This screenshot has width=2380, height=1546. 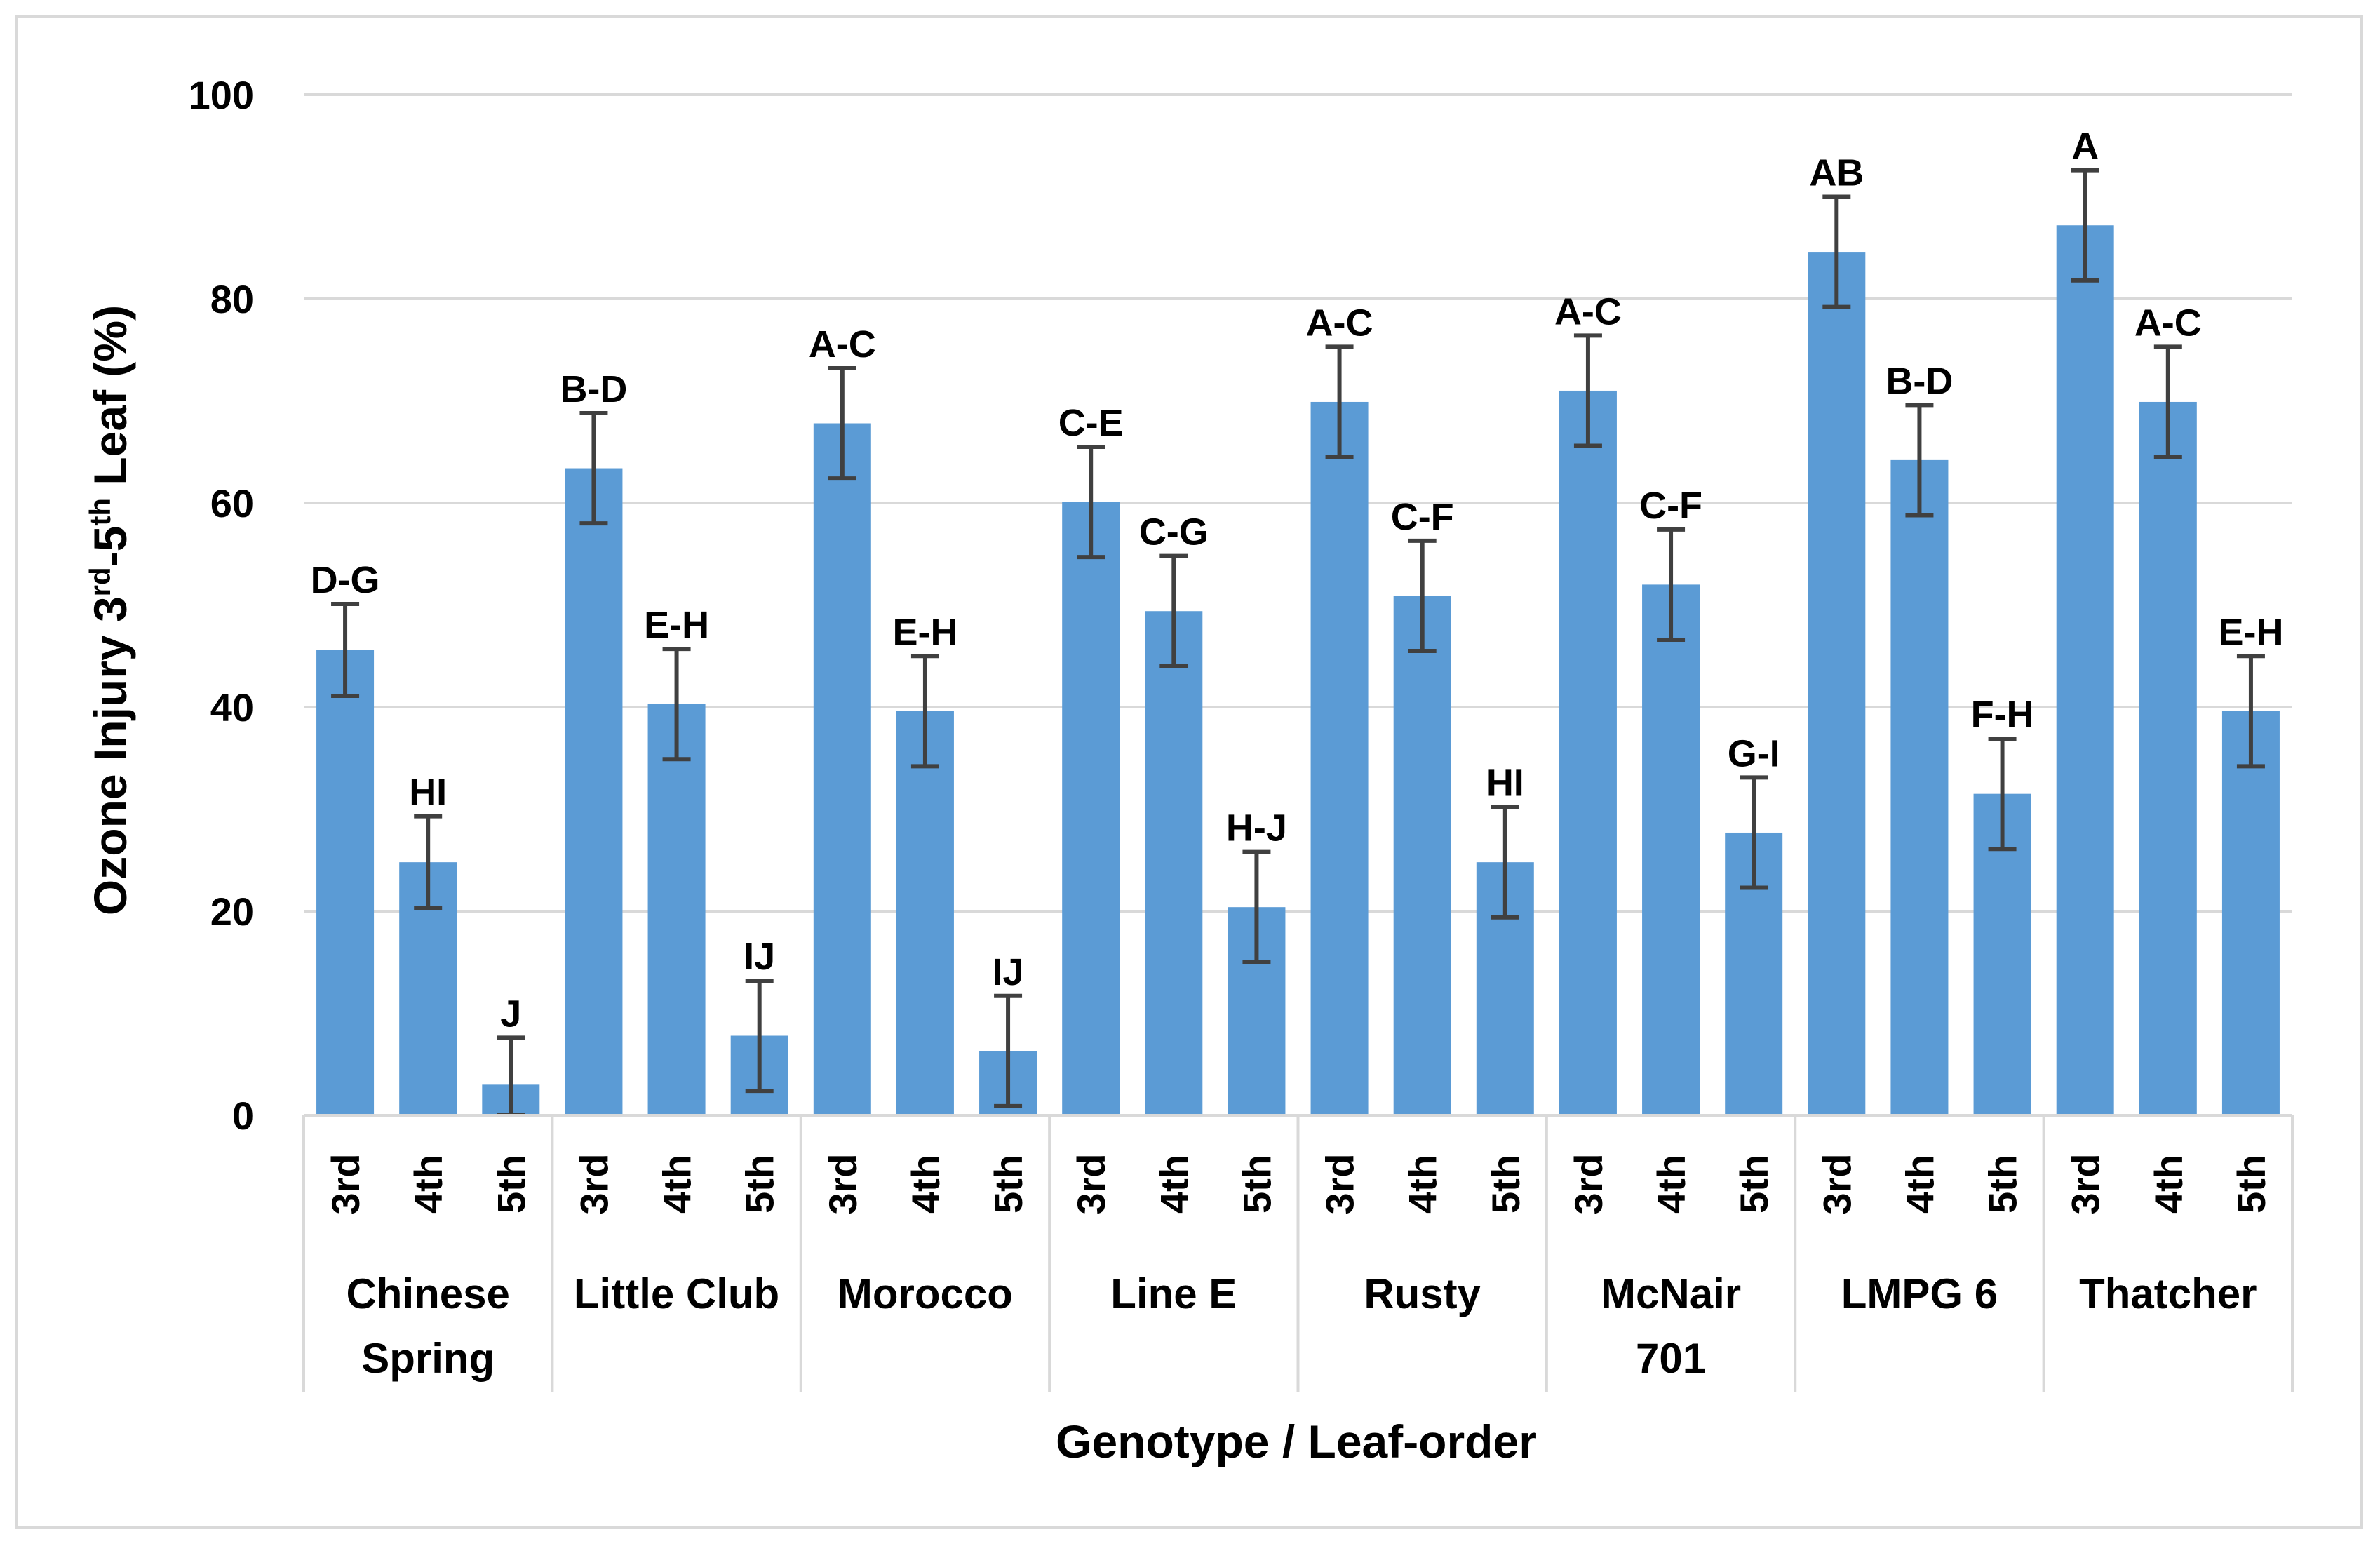 What do you see at coordinates (1671, 1358) in the screenshot?
I see `group-label: 701` at bounding box center [1671, 1358].